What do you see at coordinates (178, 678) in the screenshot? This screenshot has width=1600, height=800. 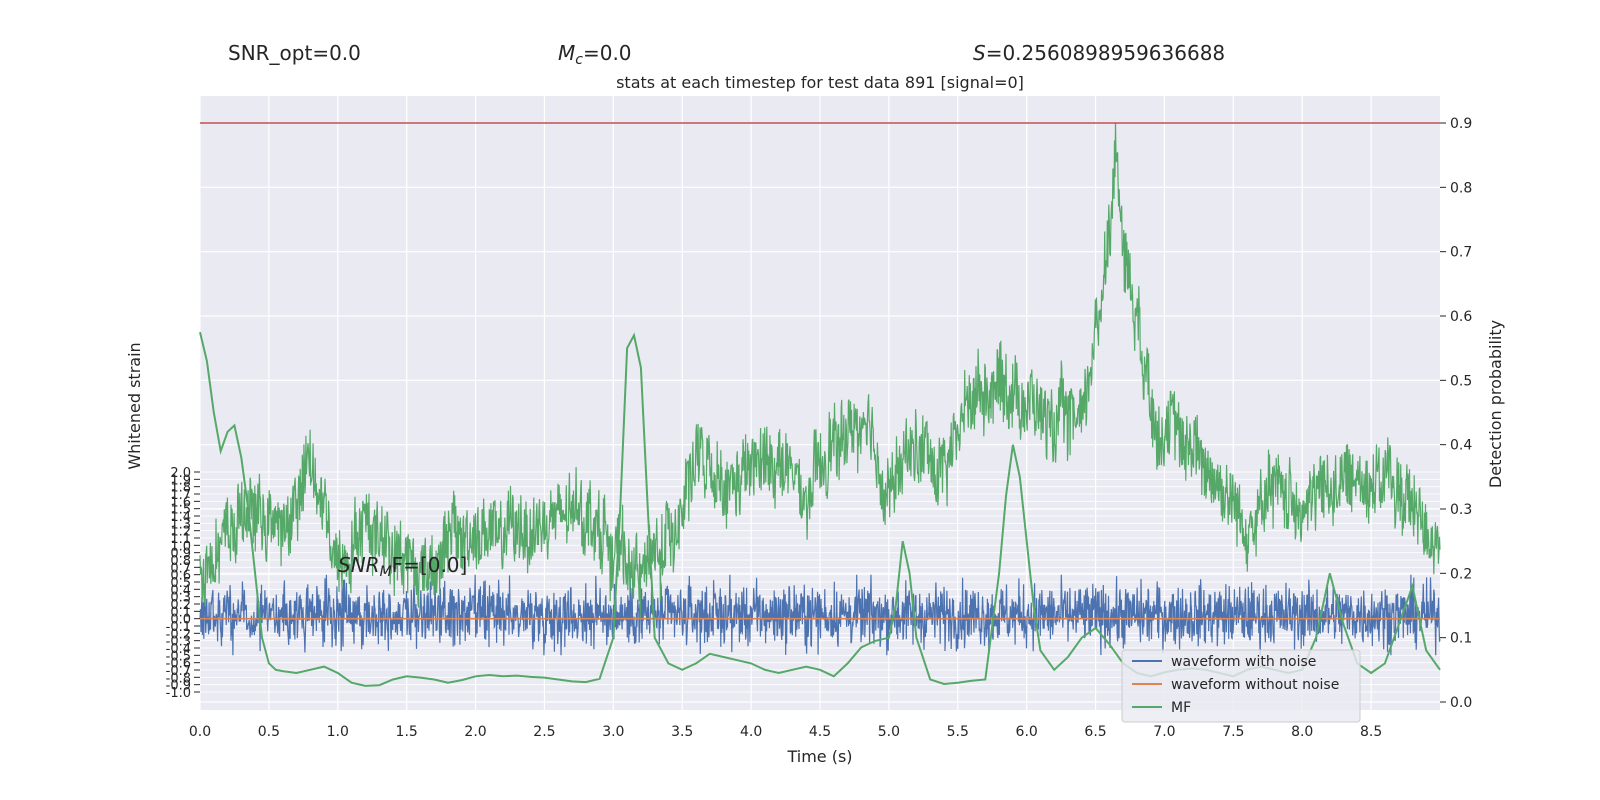 I see `left-tick-2: -0.8` at bounding box center [178, 678].